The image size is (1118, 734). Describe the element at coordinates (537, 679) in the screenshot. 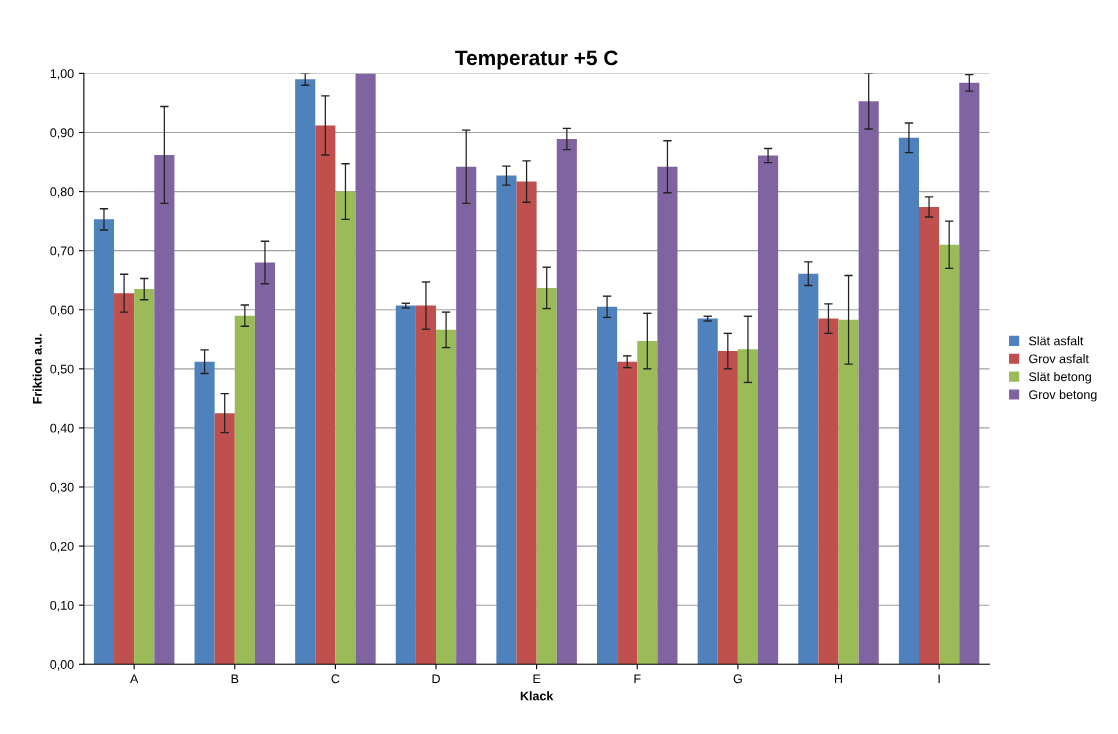

I see `x-tick-label: E` at that location.